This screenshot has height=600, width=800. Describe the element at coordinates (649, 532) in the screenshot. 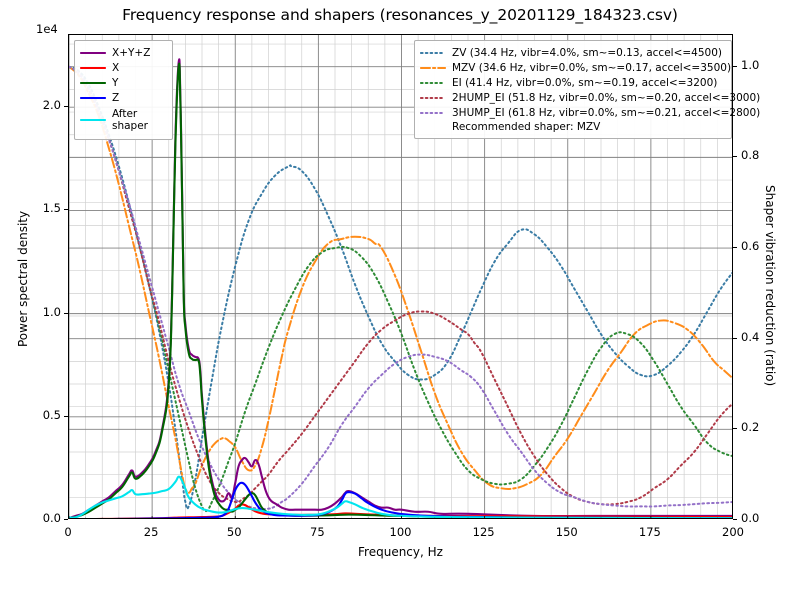

I see `x-tick-label: 175` at that location.